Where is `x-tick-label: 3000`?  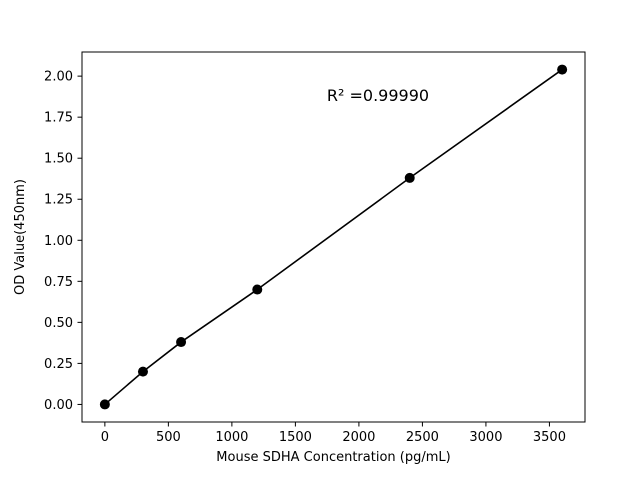
x-tick-label: 3000 is located at coordinates (485, 437).